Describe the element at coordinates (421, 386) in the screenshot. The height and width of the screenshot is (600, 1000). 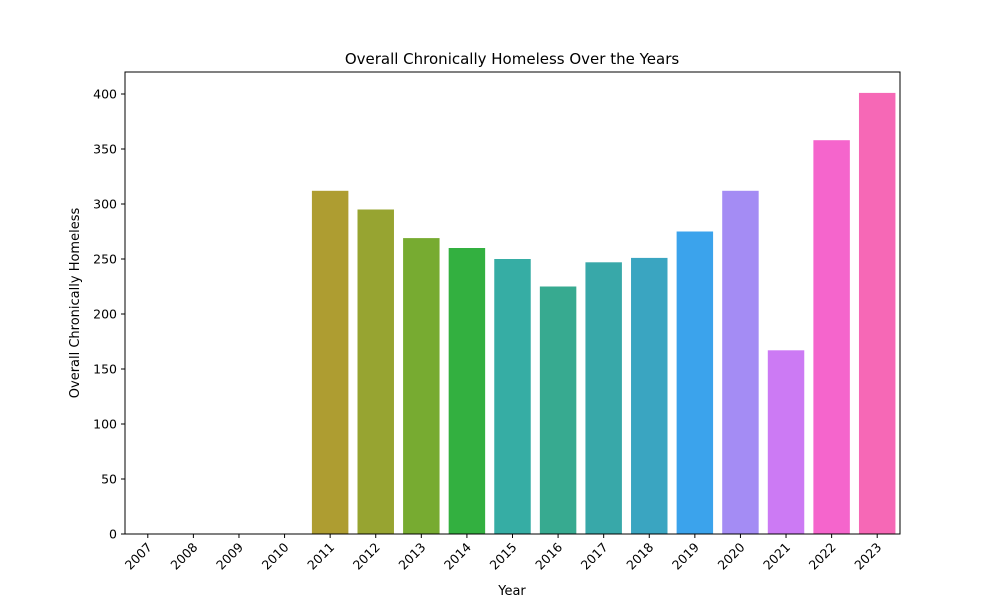
I see `bar-2013` at that location.